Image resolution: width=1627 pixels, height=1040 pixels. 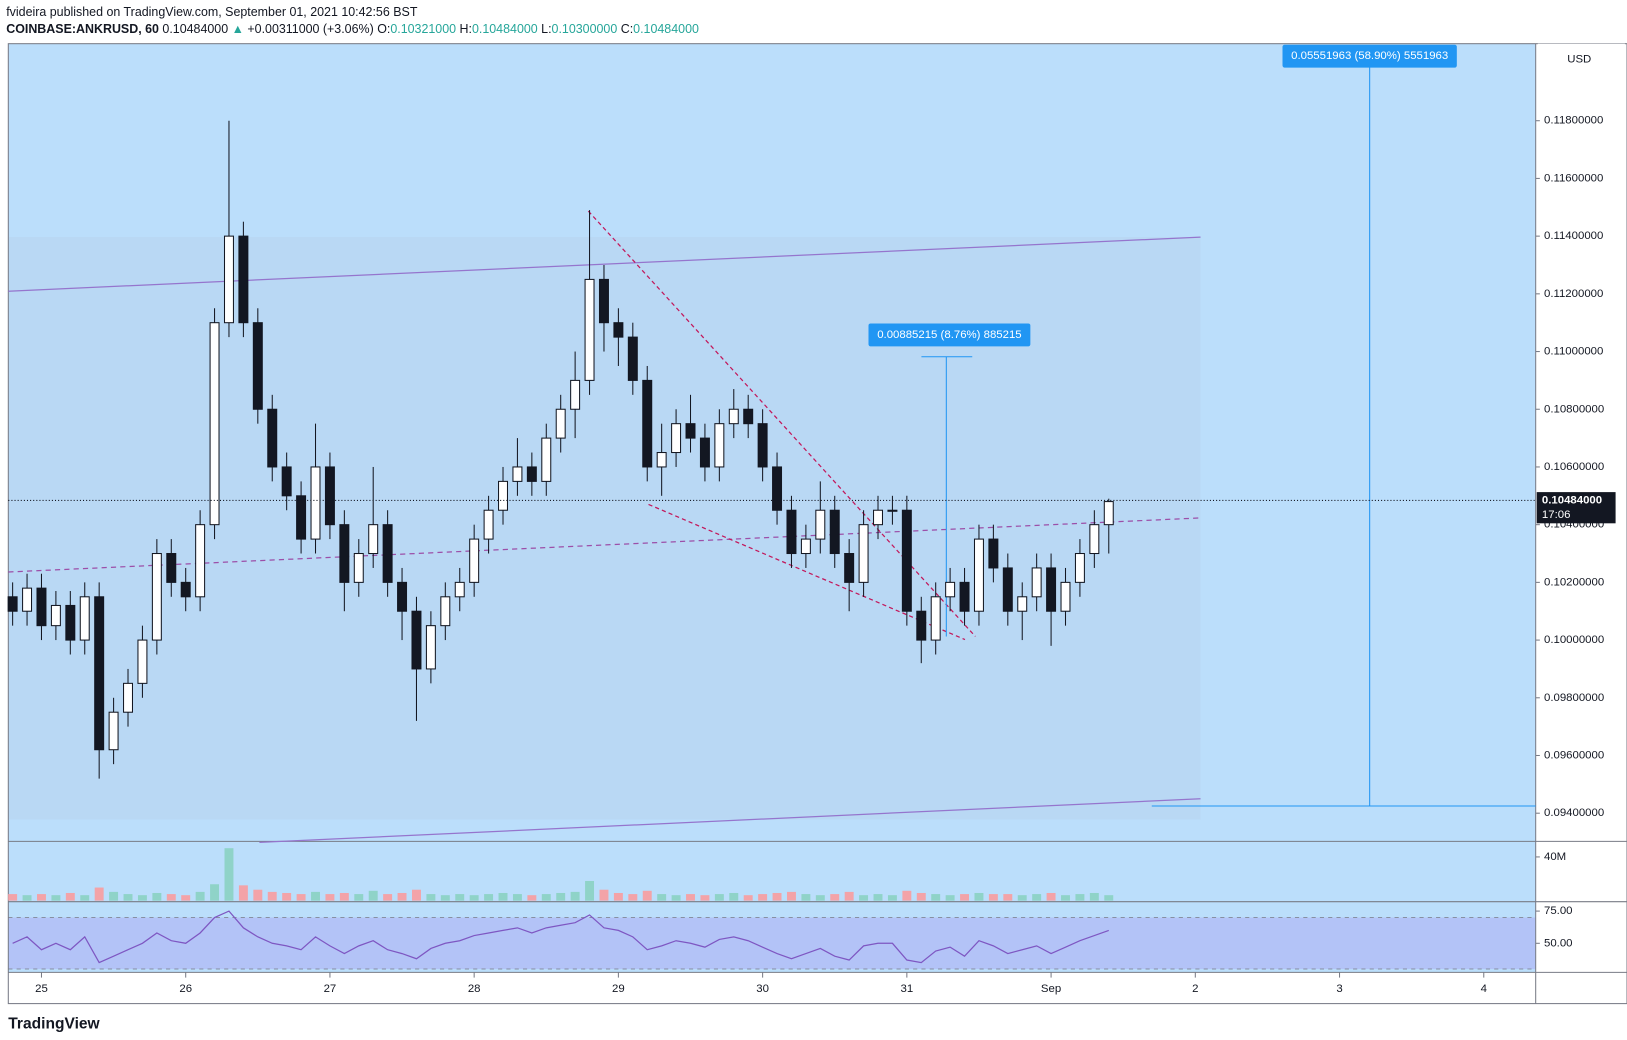 I want to click on rsi-tick-label: 75.00, so click(x=1558, y=911).